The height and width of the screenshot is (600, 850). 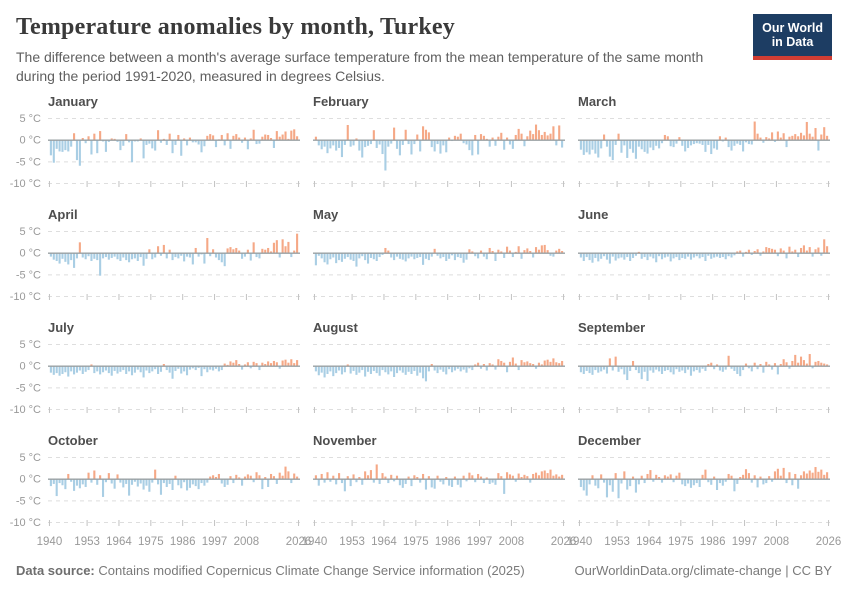 What do you see at coordinates (172, 484) in the screenshot?
I see `bar-october-1982` at bounding box center [172, 484].